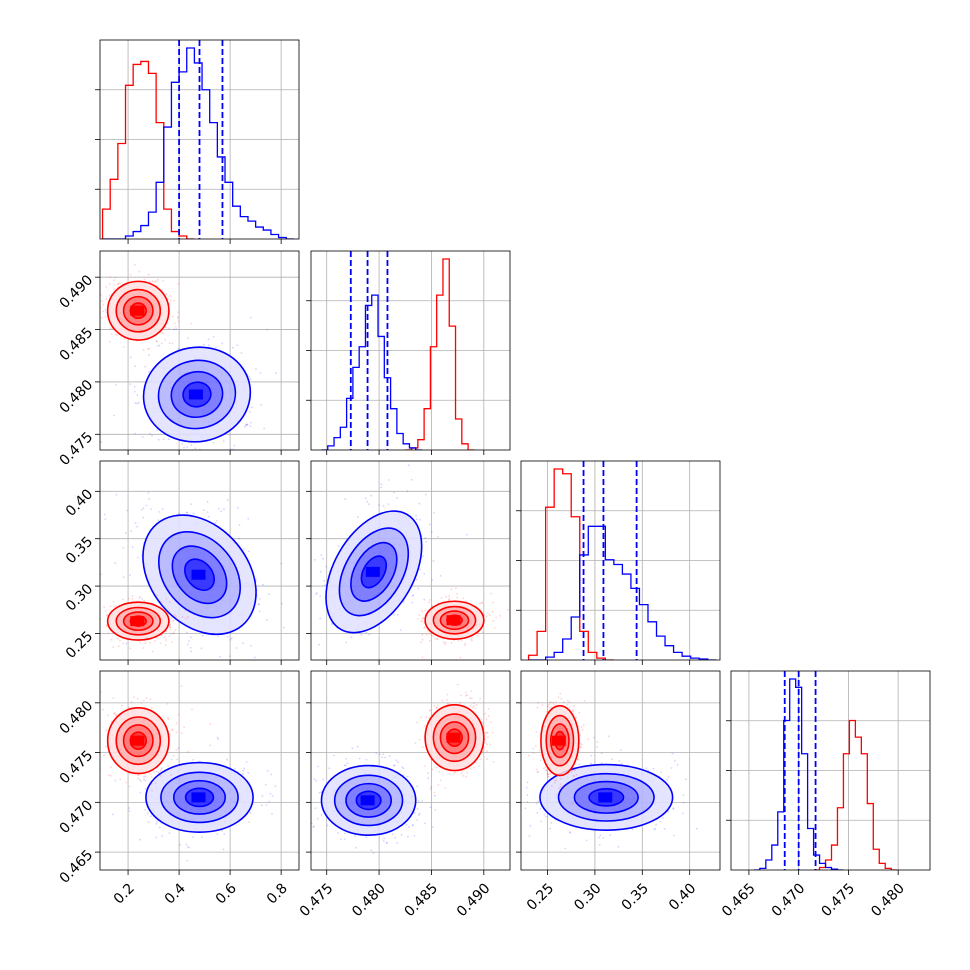 This screenshot has height=970, width=970. What do you see at coordinates (199, 797) in the screenshot?
I see `blue-contour` at bounding box center [199, 797].